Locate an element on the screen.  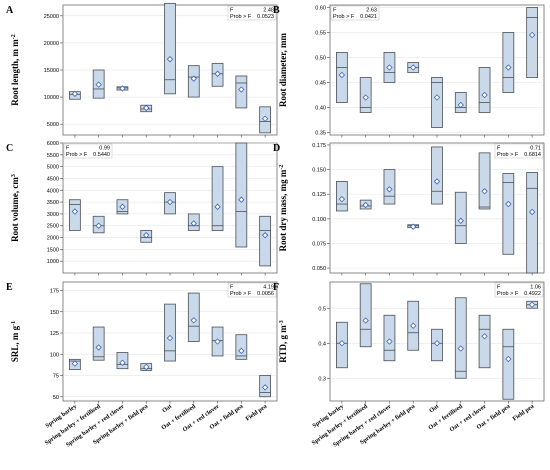
y-tick-label: 125 is located at coordinates (54, 334).